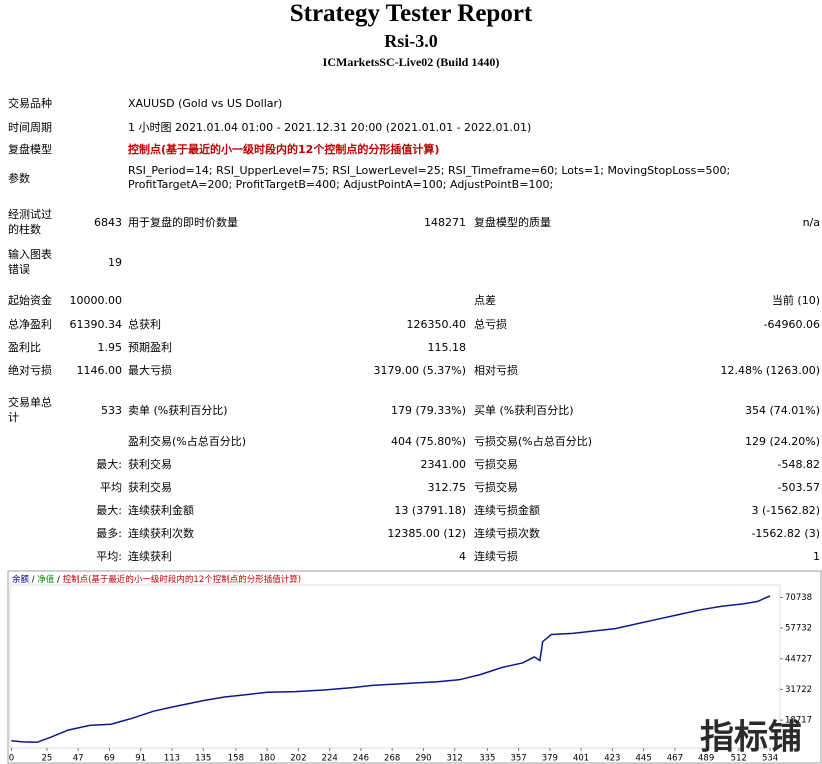  Describe the element at coordinates (751, 738) in the screenshot. I see `watermark: 指标铺` at that location.